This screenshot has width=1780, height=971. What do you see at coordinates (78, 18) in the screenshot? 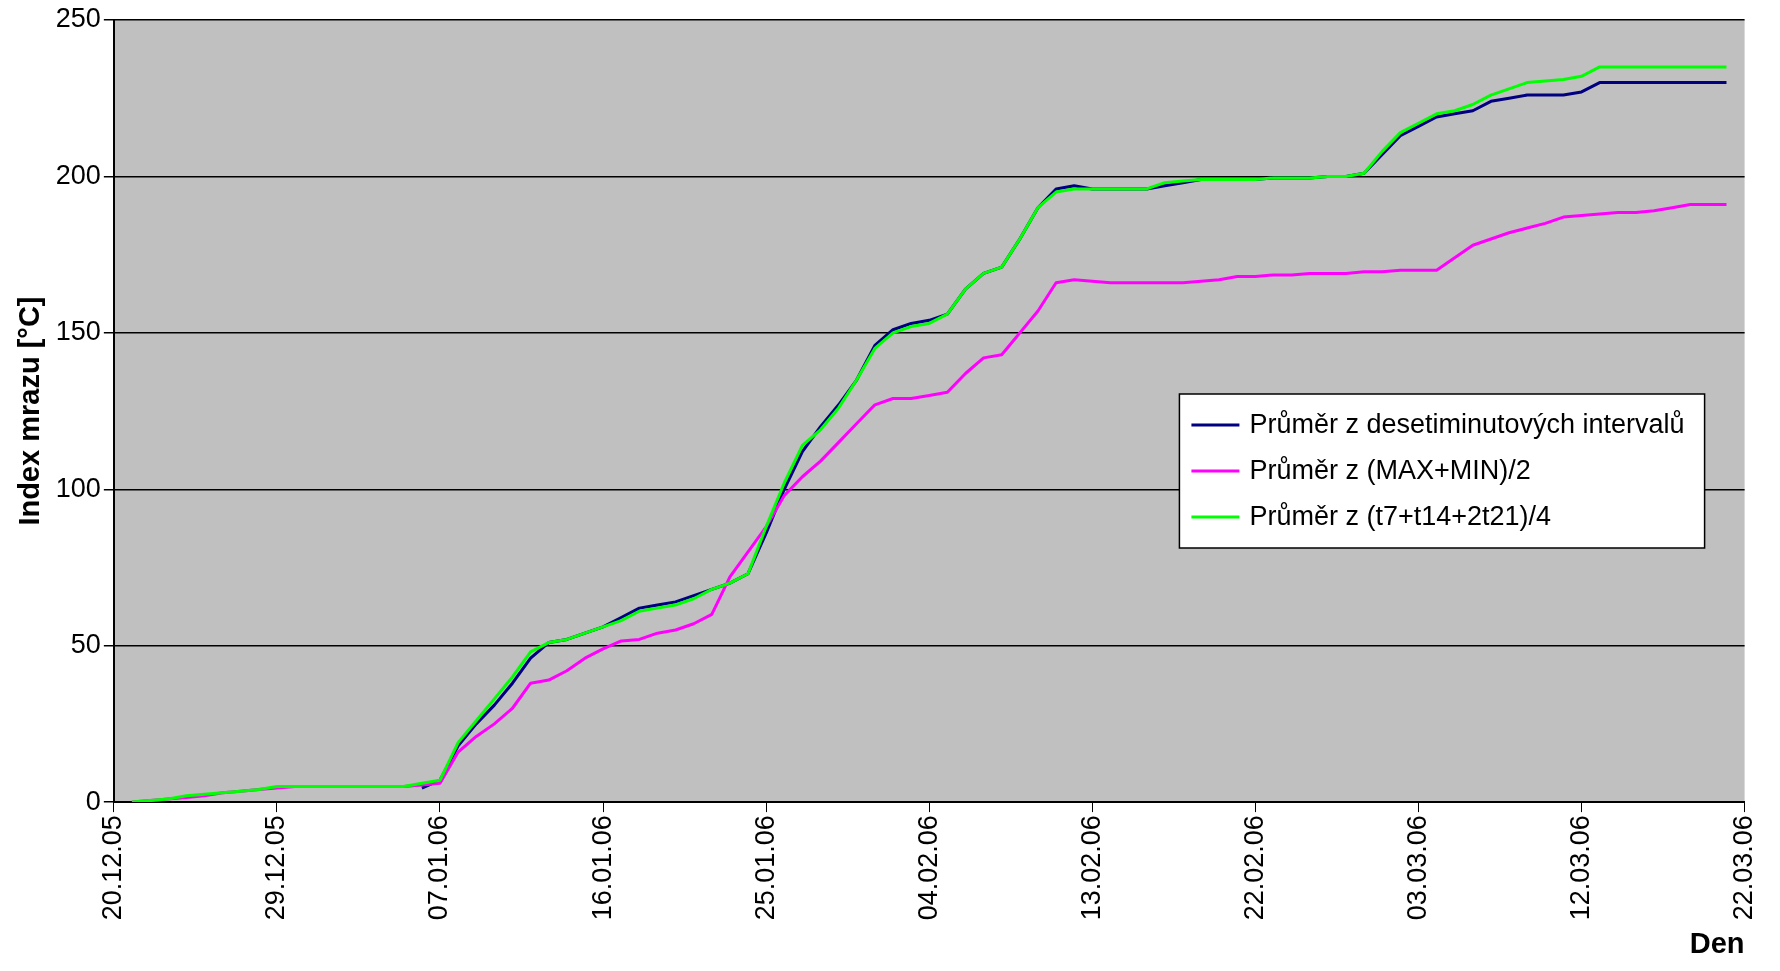
I see `y-tick-label: 250` at bounding box center [78, 18].